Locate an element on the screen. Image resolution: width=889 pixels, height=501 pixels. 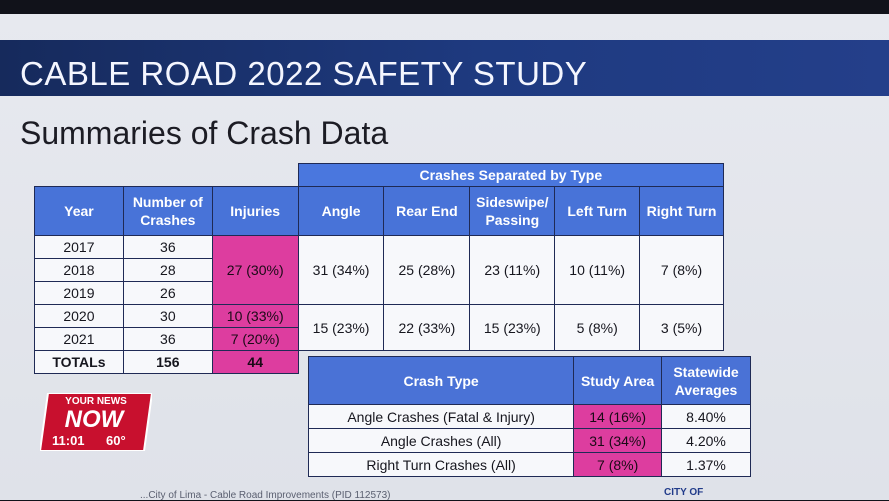
study-area-cell: 7 (8%) is located at coordinates (618, 464).